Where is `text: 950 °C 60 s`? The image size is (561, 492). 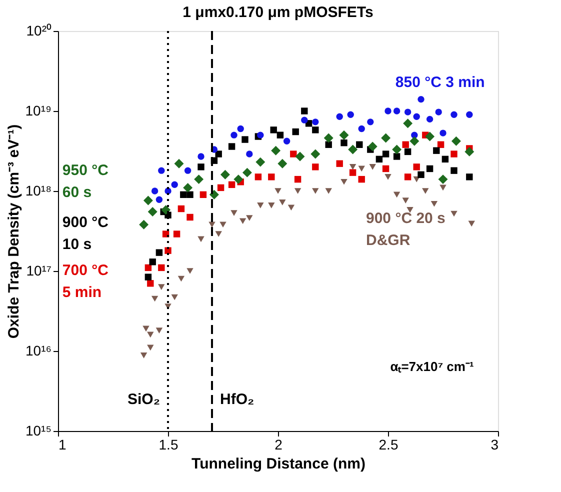
text: 950 °C 60 s is located at coordinates (85, 181).